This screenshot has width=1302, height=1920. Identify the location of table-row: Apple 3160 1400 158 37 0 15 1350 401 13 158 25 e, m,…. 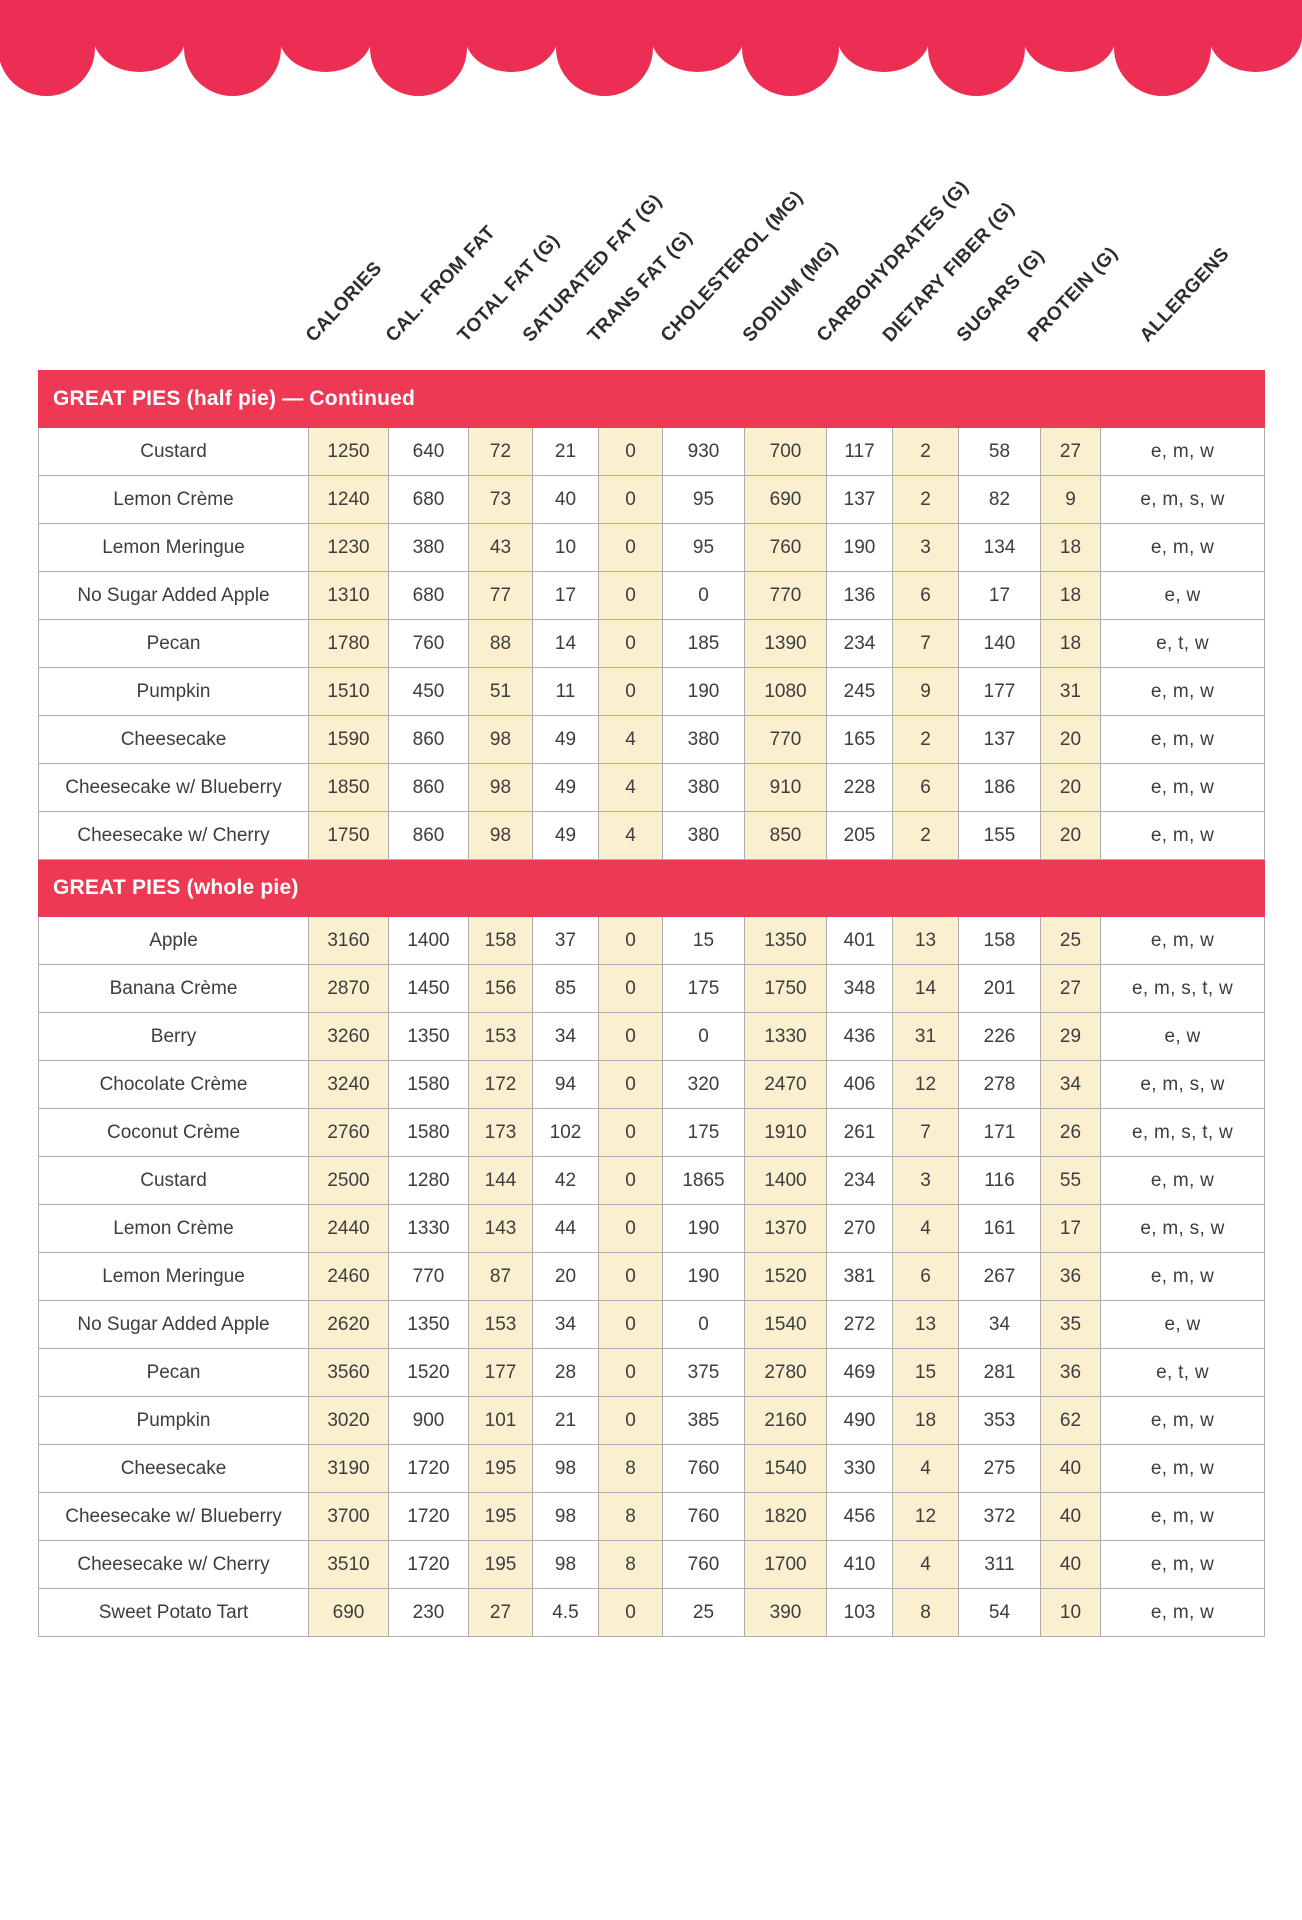
(652, 940).